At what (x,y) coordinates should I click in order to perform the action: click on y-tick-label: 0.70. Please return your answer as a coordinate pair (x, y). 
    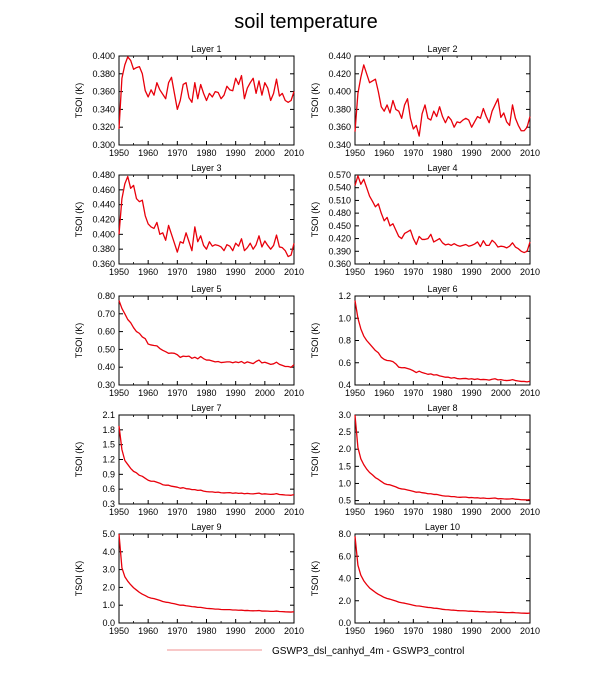
    Looking at the image, I should click on (106, 314).